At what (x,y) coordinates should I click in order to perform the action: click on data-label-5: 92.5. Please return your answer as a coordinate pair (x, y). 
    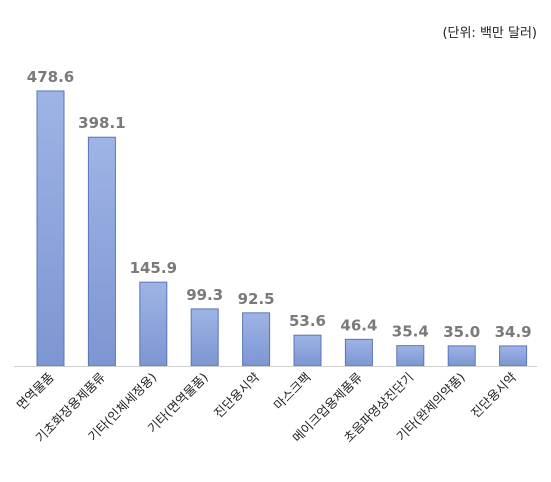
    Looking at the image, I should click on (256, 299).